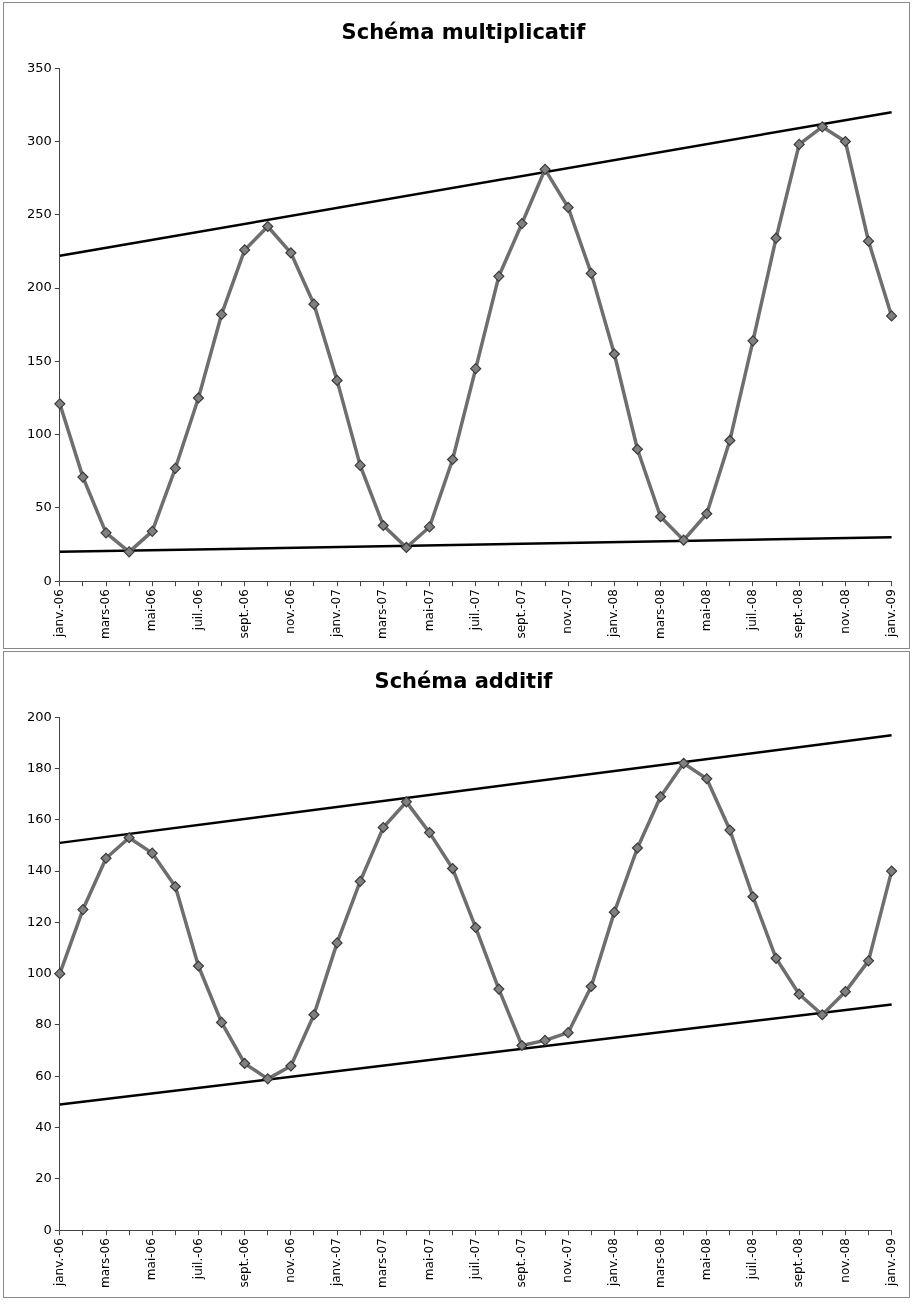  I want to click on y-tick-label: 20, so click(43, 1178).